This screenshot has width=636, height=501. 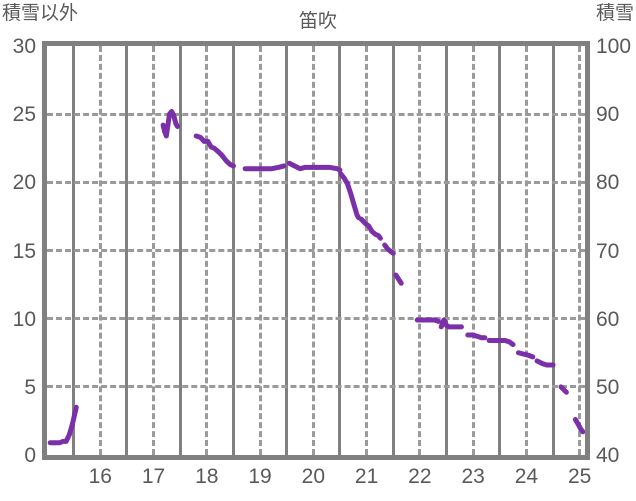 I want to click on left-axis-tick-label: 25, so click(x=24, y=115).